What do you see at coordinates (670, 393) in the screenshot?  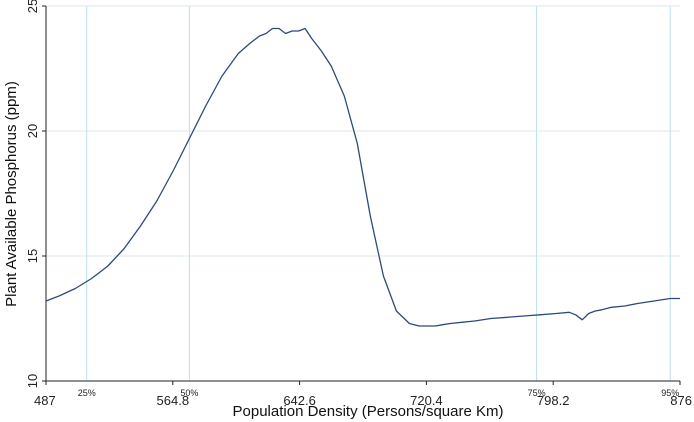 I see `percentile-label: 95%` at bounding box center [670, 393].